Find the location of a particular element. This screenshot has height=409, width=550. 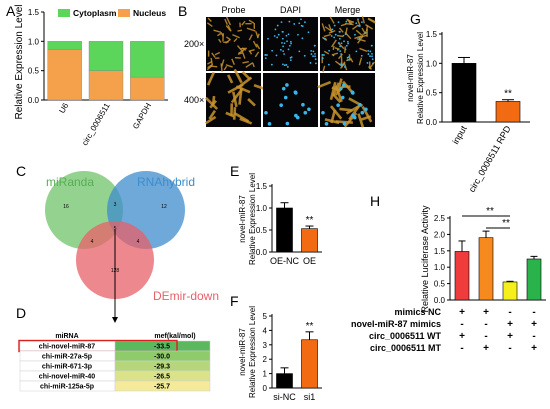

table-row: chi-miR-125a-5p -25.7 is located at coordinates (115, 386).